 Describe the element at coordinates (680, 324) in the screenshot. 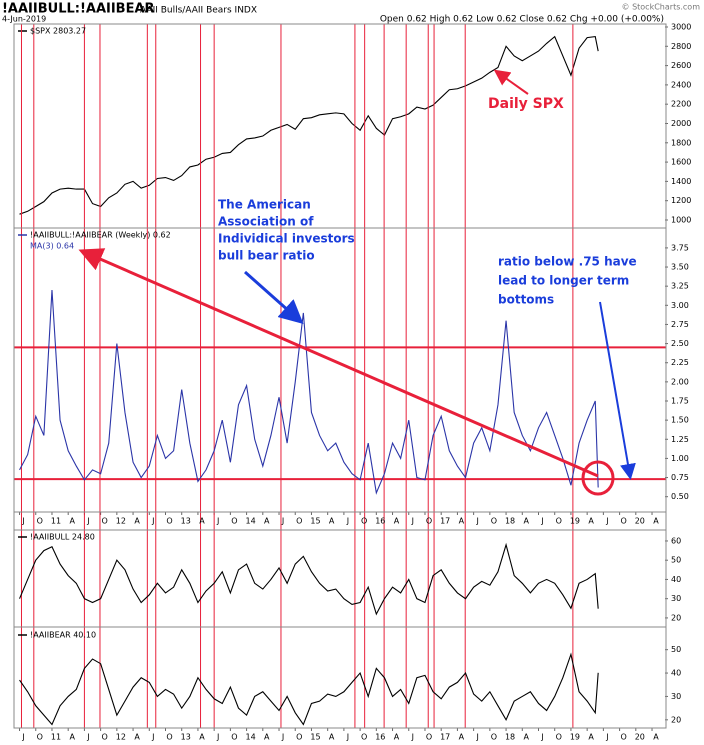

I see `y-tick-label: 2.75` at that location.